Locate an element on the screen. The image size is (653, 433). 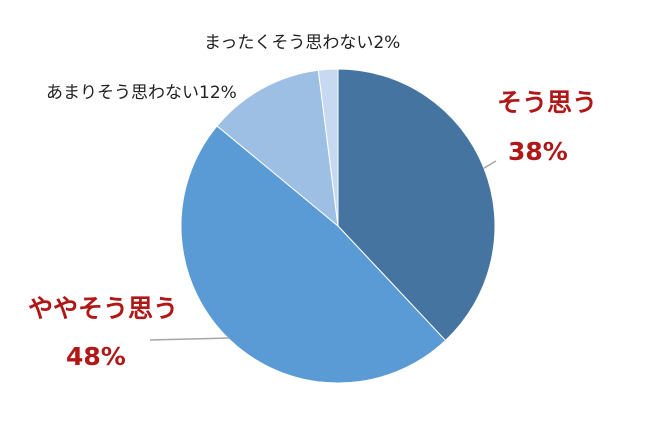
label-amari-sou-omowanai-percent: 12% is located at coordinates (218, 93).